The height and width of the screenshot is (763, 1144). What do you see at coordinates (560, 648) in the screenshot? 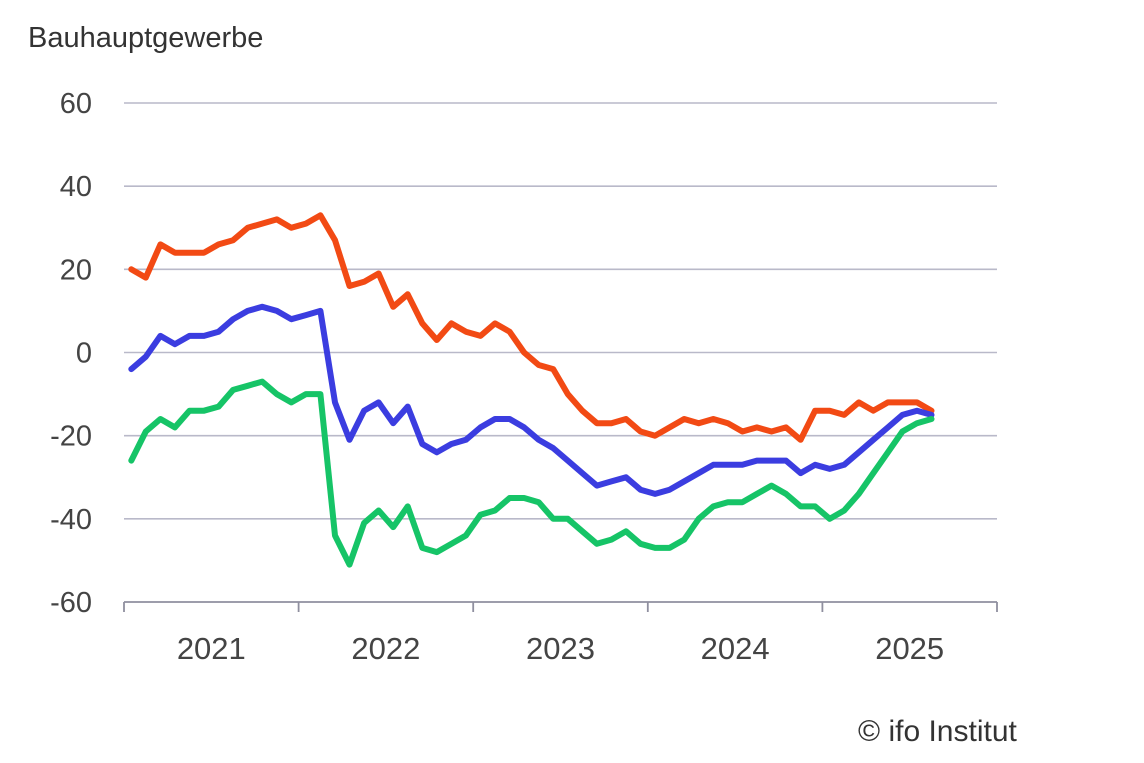
I see `x-tick-label: 2023` at bounding box center [560, 648].